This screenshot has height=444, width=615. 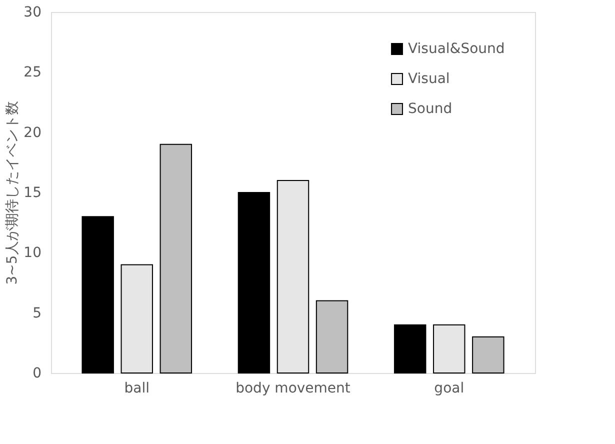 What do you see at coordinates (456, 49) in the screenshot?
I see `legend-label: Visual&Sound` at bounding box center [456, 49].